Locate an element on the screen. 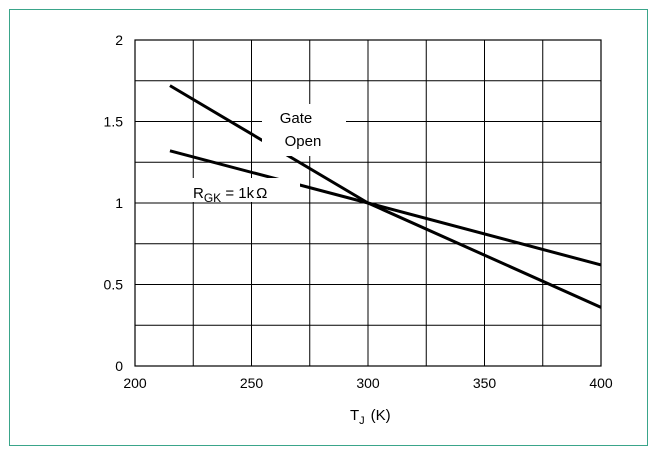  y-tick-label: 0 is located at coordinates (119, 366).